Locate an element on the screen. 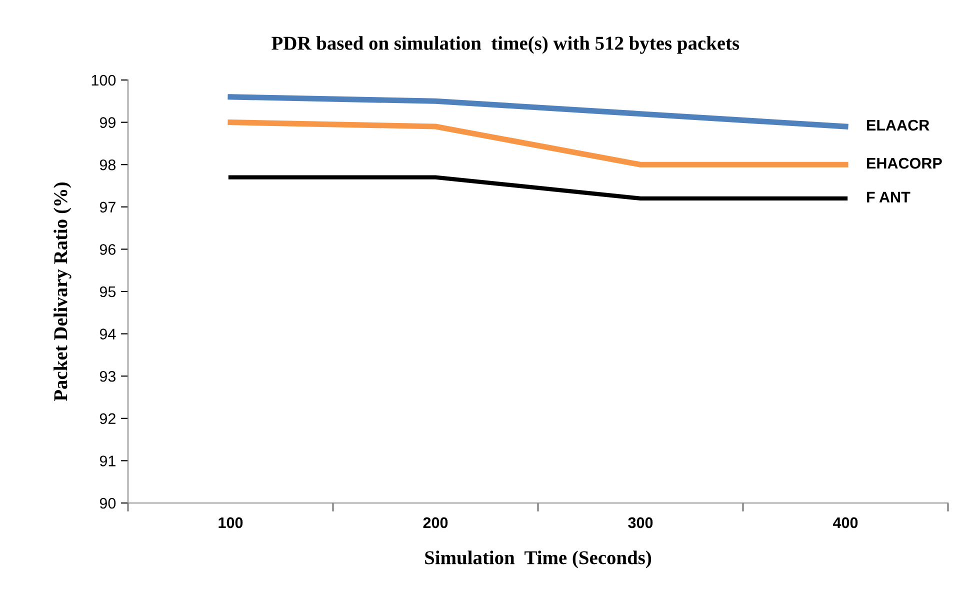  x-tick-label: 100 is located at coordinates (230, 522).